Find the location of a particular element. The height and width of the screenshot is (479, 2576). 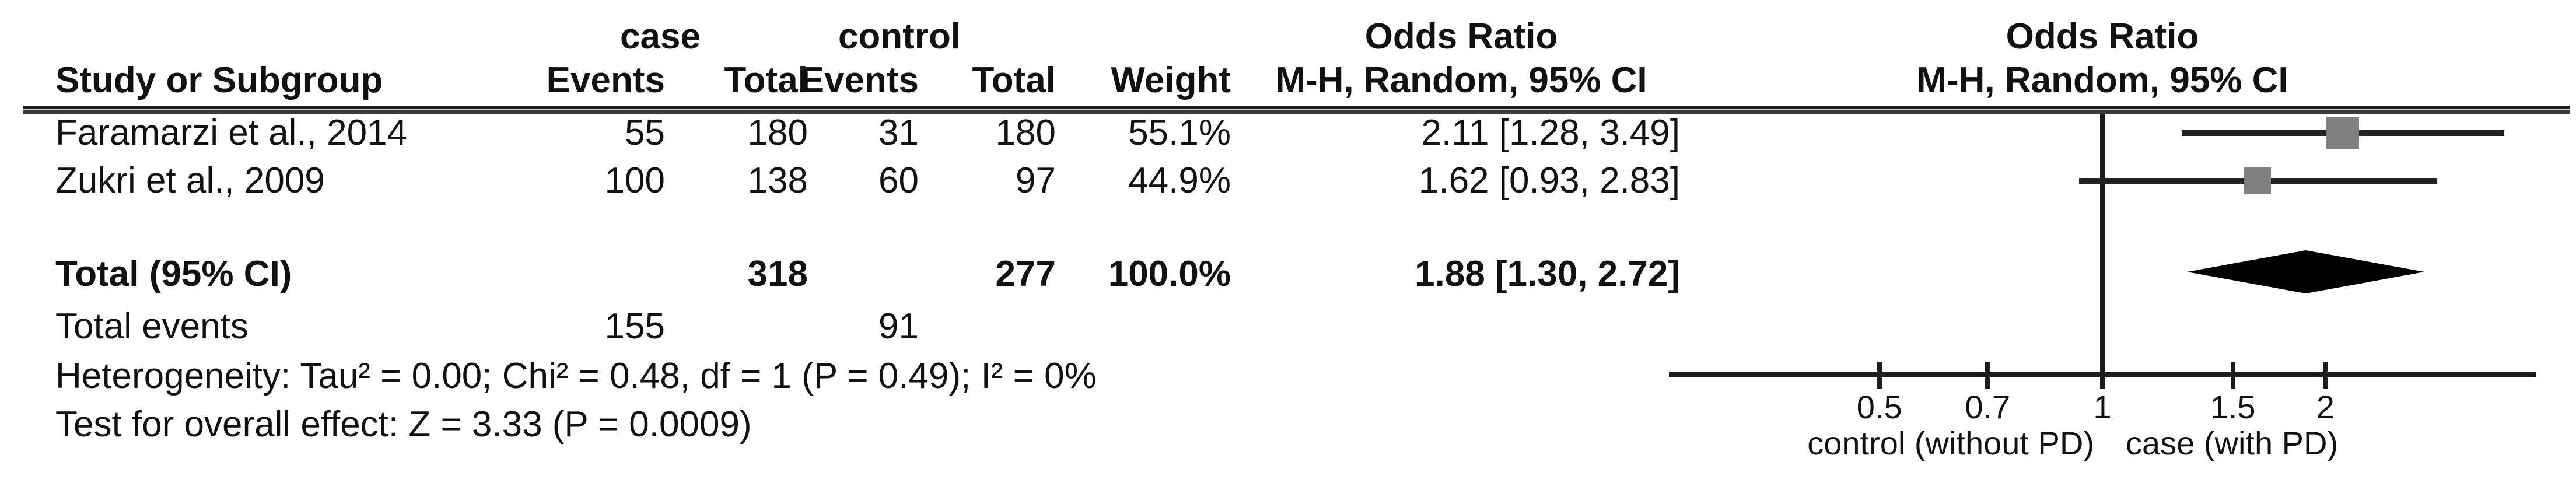

or-ci-value: 1.62 [0.93, 2.83] is located at coordinates (1549, 180).